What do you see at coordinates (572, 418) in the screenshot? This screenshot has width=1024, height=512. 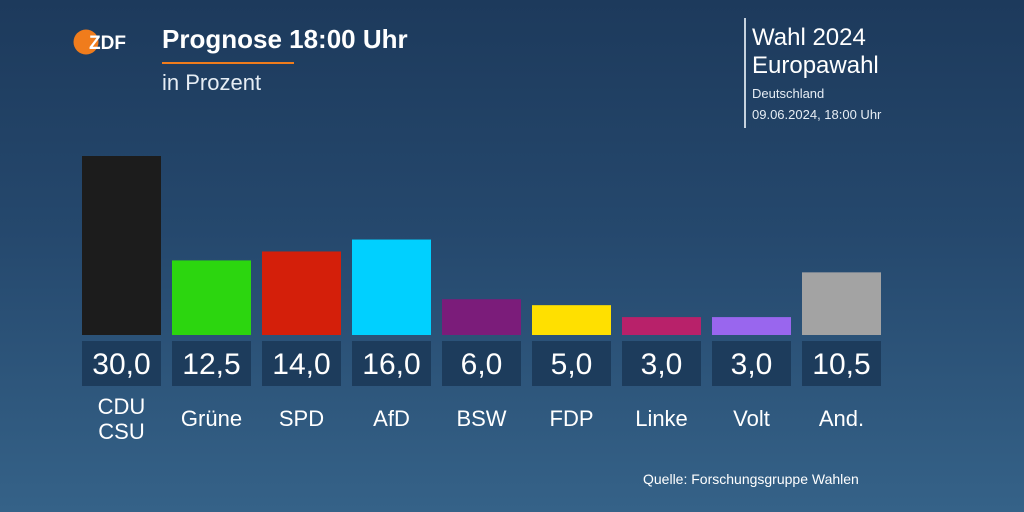 I see `category-label-5: FDP` at bounding box center [572, 418].